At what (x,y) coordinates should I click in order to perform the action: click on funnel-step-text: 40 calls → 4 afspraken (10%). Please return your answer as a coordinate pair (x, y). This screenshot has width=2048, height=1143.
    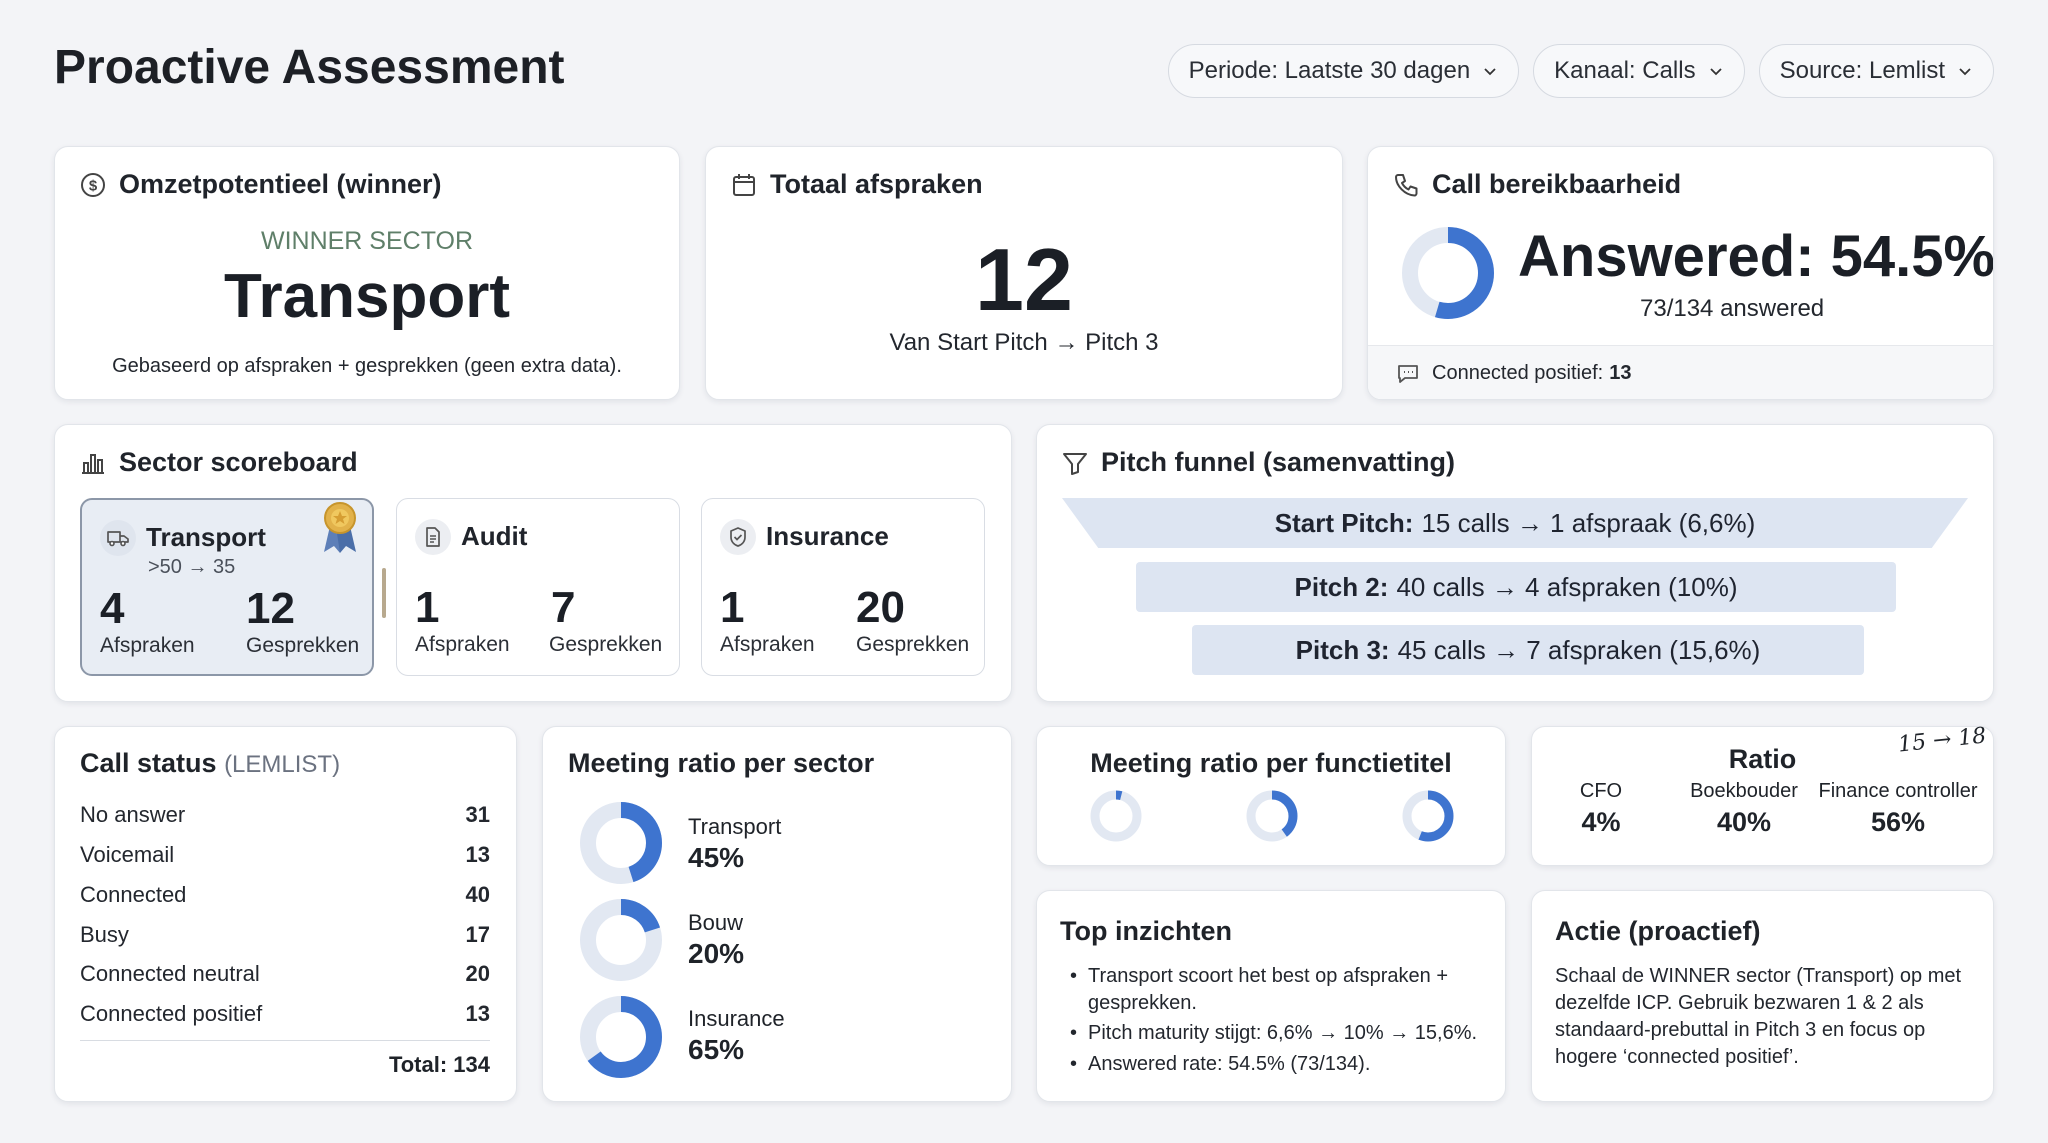
    Looking at the image, I should click on (1567, 586).